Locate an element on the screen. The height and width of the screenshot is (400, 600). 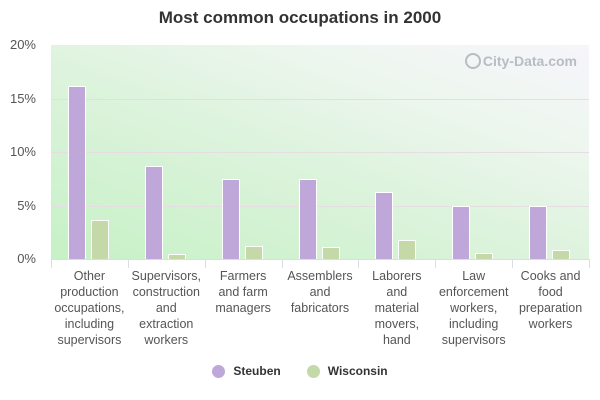
watermark-text: City-Data.com is located at coordinates (529, 61).